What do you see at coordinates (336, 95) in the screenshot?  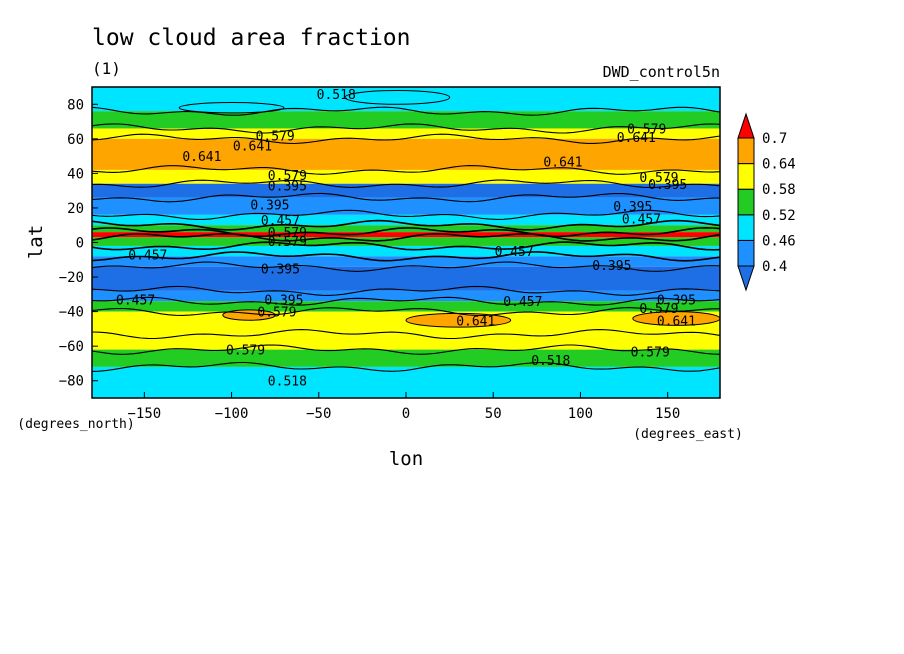 I see `contour-label-0: 0.518` at bounding box center [336, 95].